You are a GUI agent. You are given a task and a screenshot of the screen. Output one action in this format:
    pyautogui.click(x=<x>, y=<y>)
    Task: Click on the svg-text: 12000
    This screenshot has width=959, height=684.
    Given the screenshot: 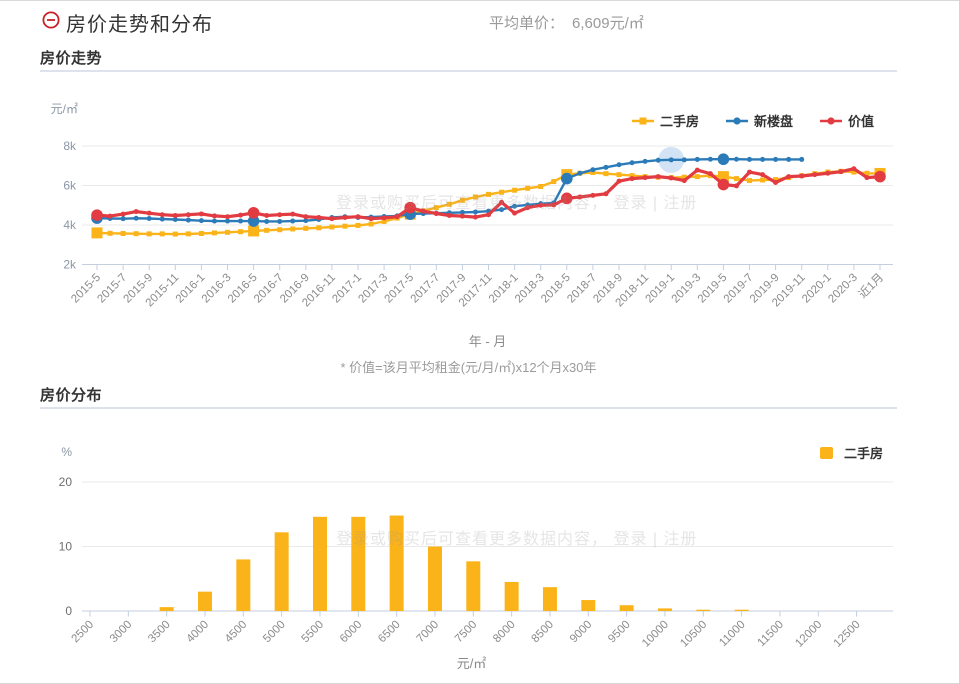 What is the action you would take?
    pyautogui.click(x=808, y=634)
    